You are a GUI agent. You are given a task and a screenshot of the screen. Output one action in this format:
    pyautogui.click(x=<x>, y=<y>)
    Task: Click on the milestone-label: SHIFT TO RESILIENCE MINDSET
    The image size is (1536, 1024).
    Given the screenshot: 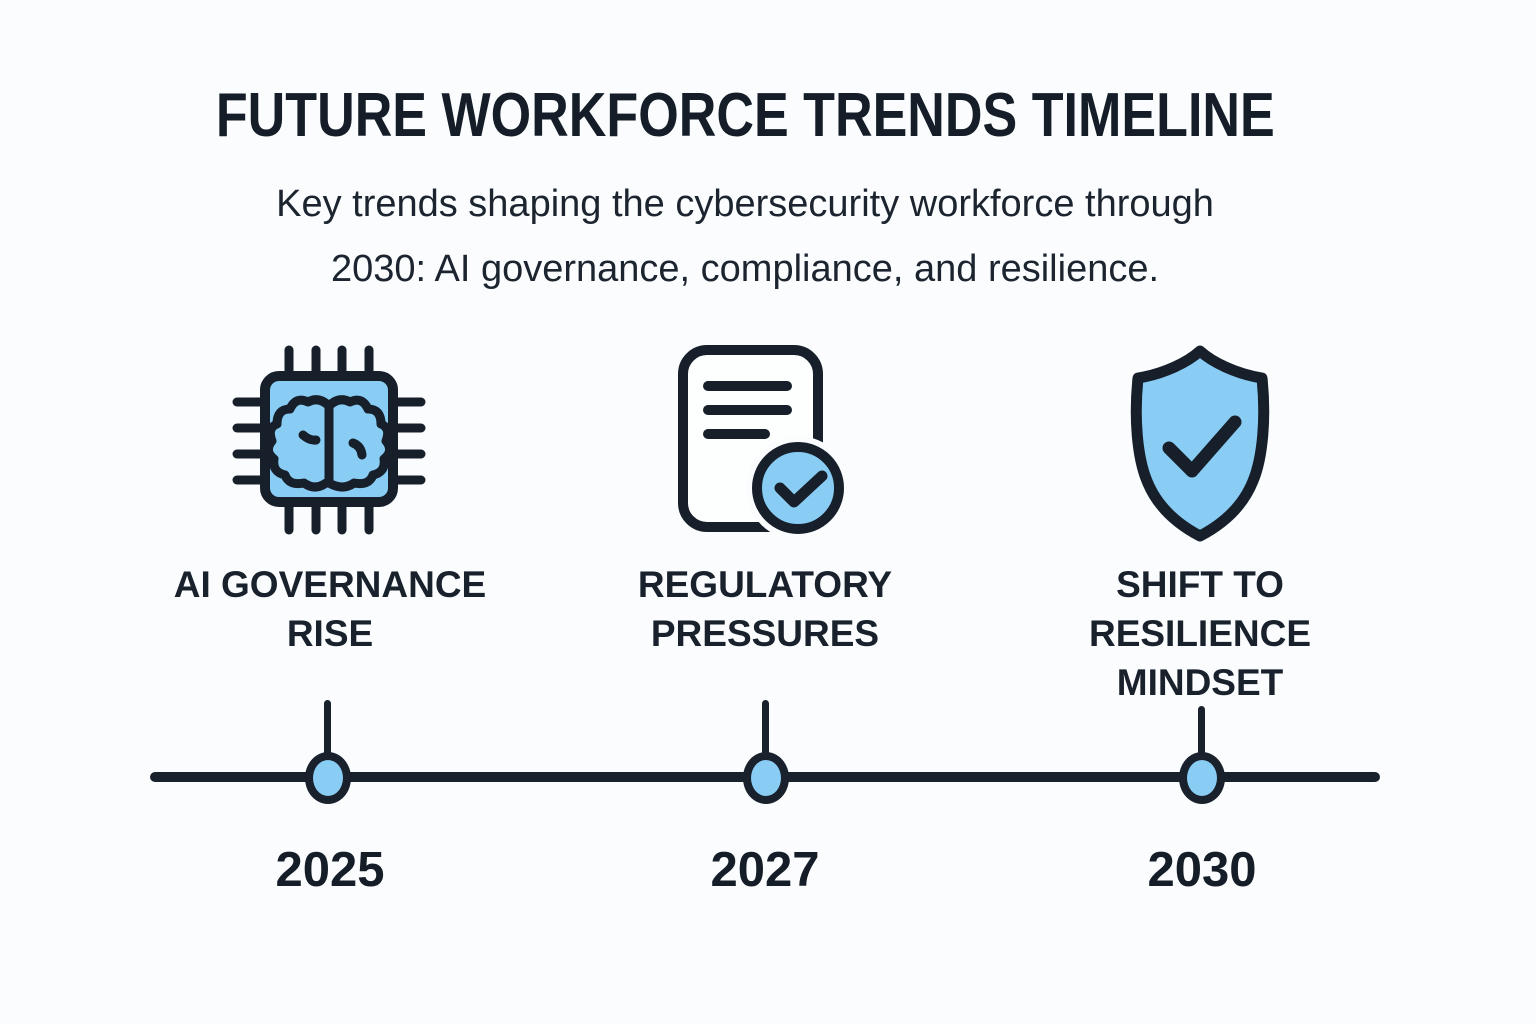 What is the action you would take?
    pyautogui.click(x=1200, y=633)
    